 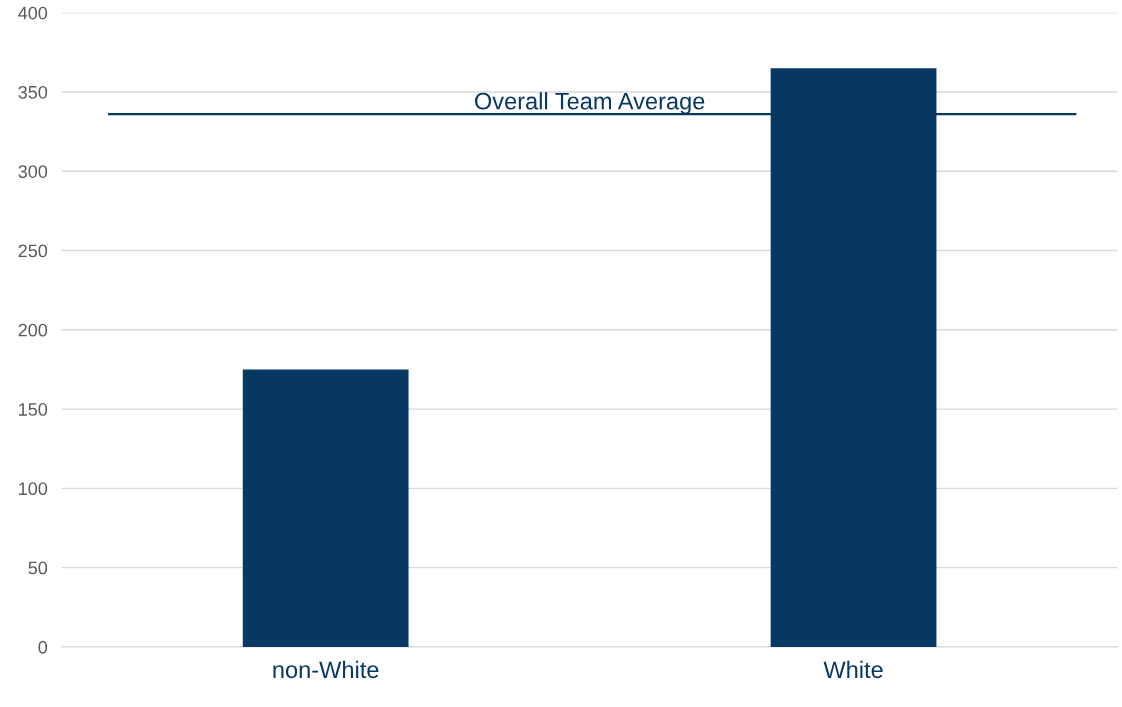 What do you see at coordinates (33, 171) in the screenshot?
I see `y-tick-label: 300` at bounding box center [33, 171].